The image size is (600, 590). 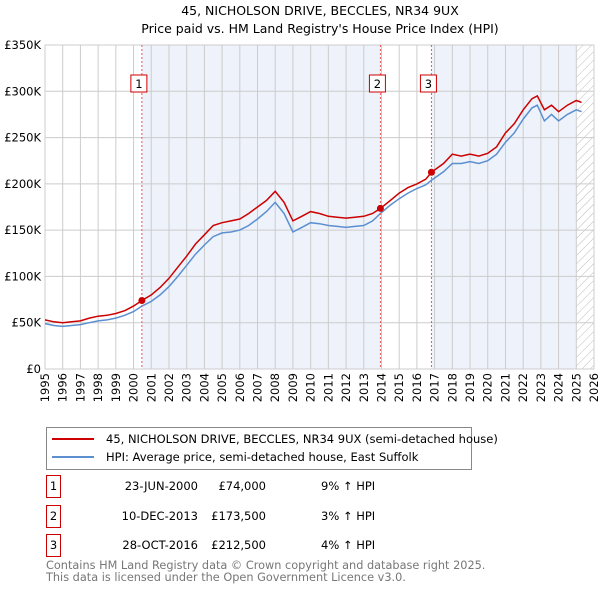 I want to click on x-tick-label: 2007, so click(x=258, y=387).